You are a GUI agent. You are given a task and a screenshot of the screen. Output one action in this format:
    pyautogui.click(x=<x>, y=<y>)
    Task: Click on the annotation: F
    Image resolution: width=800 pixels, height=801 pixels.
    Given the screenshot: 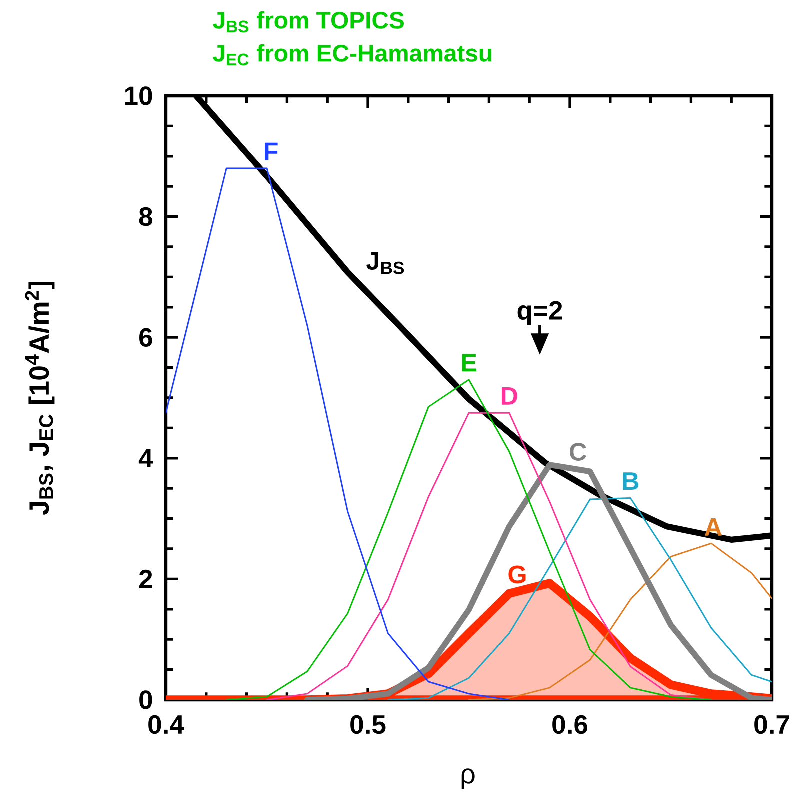 What is the action you would take?
    pyautogui.click(x=271, y=151)
    